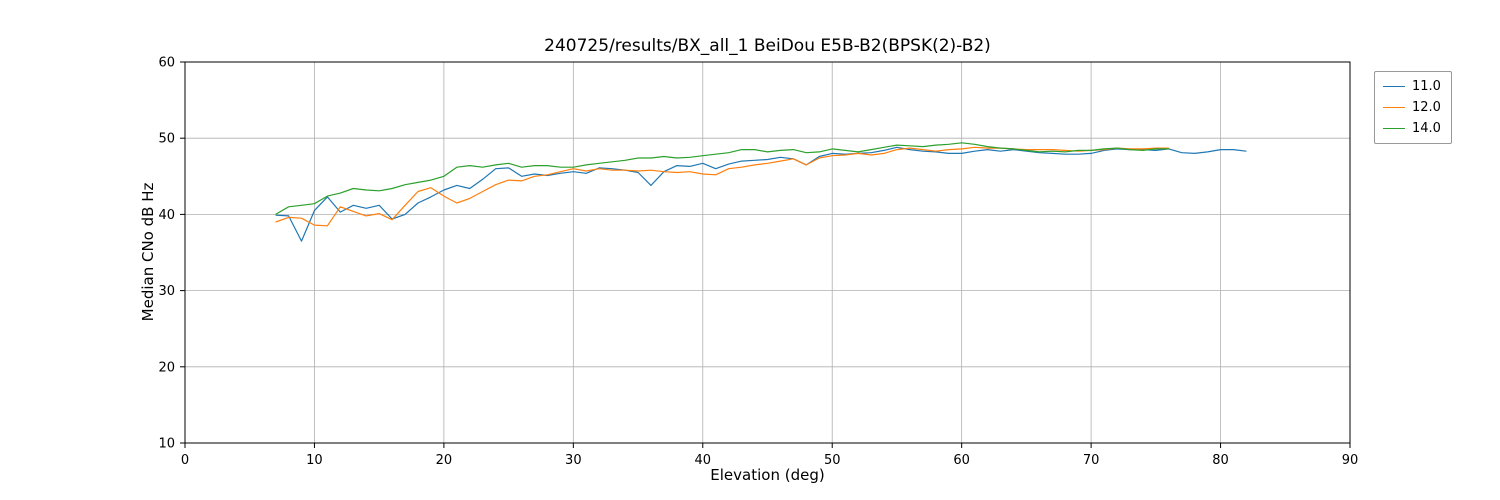 This screenshot has height=500, width=1500. What do you see at coordinates (314, 460) in the screenshot?
I see `x-tick-label: 10` at bounding box center [314, 460].